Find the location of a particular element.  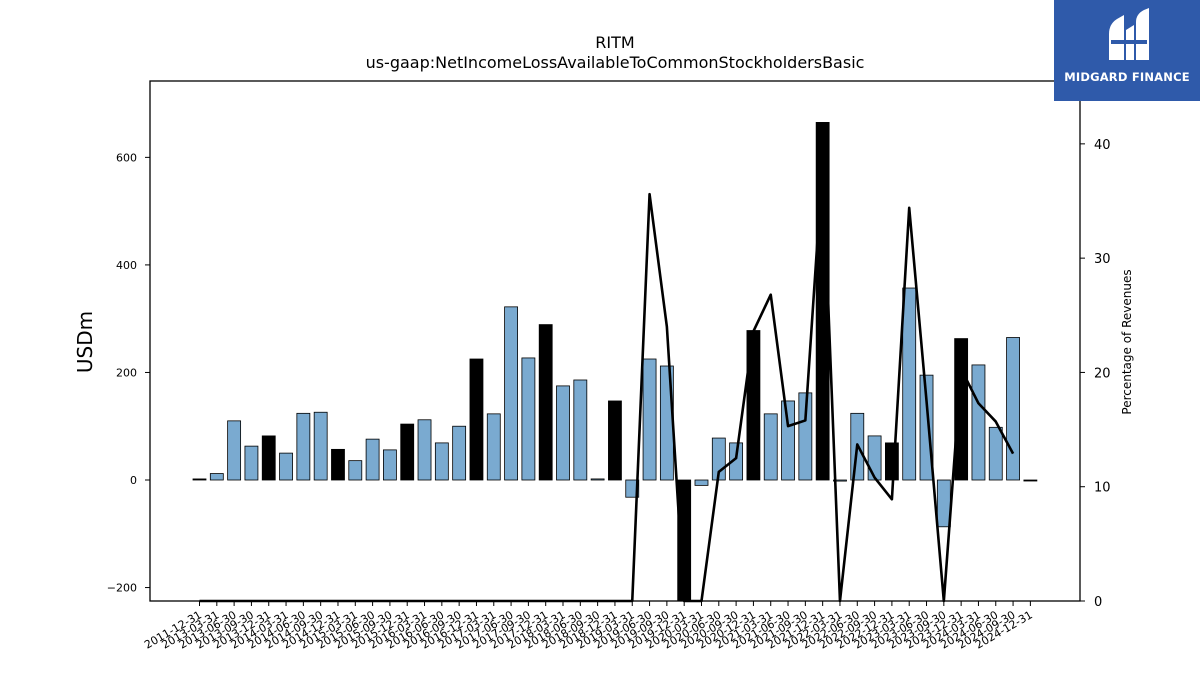

y-tick-label: 600 is located at coordinates (126, 157).